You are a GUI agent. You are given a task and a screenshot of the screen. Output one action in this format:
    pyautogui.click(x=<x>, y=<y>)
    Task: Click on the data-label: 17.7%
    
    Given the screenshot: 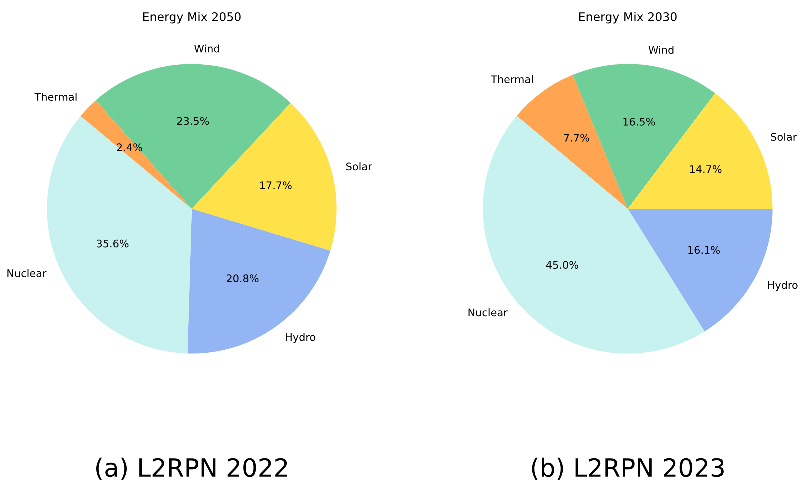 What is the action you would take?
    pyautogui.click(x=276, y=186)
    